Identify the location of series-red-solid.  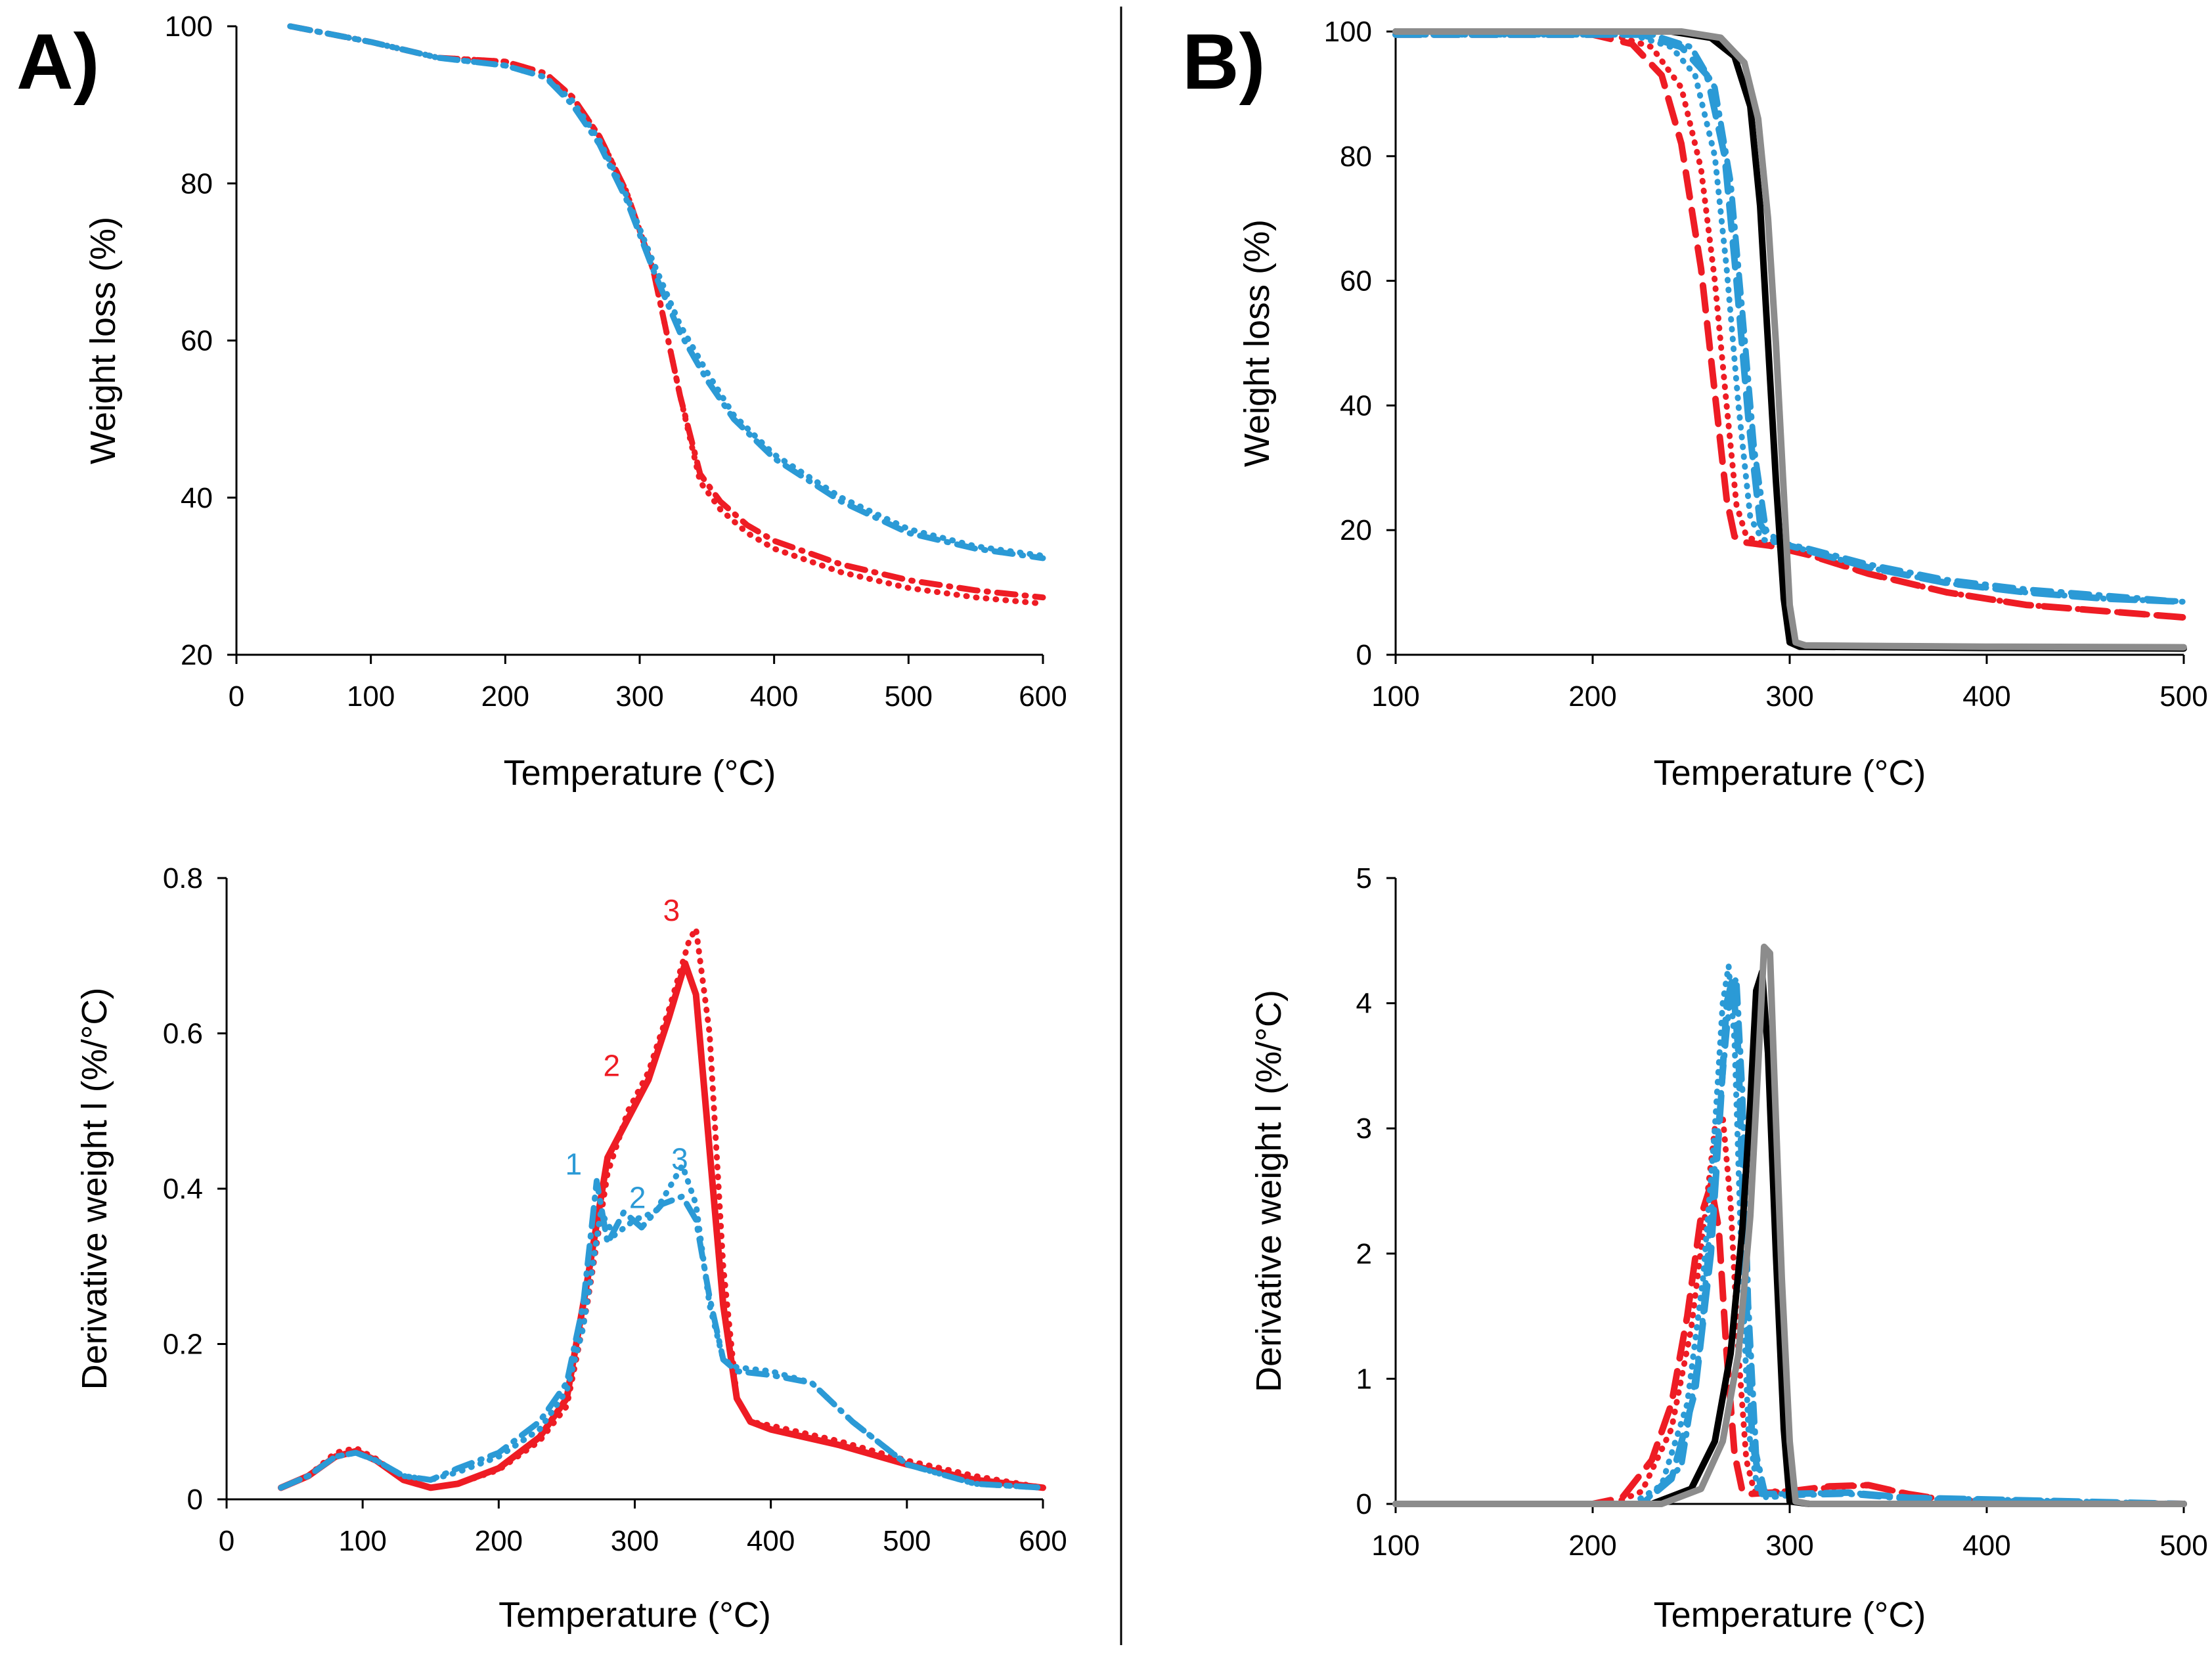
(661, 1226).